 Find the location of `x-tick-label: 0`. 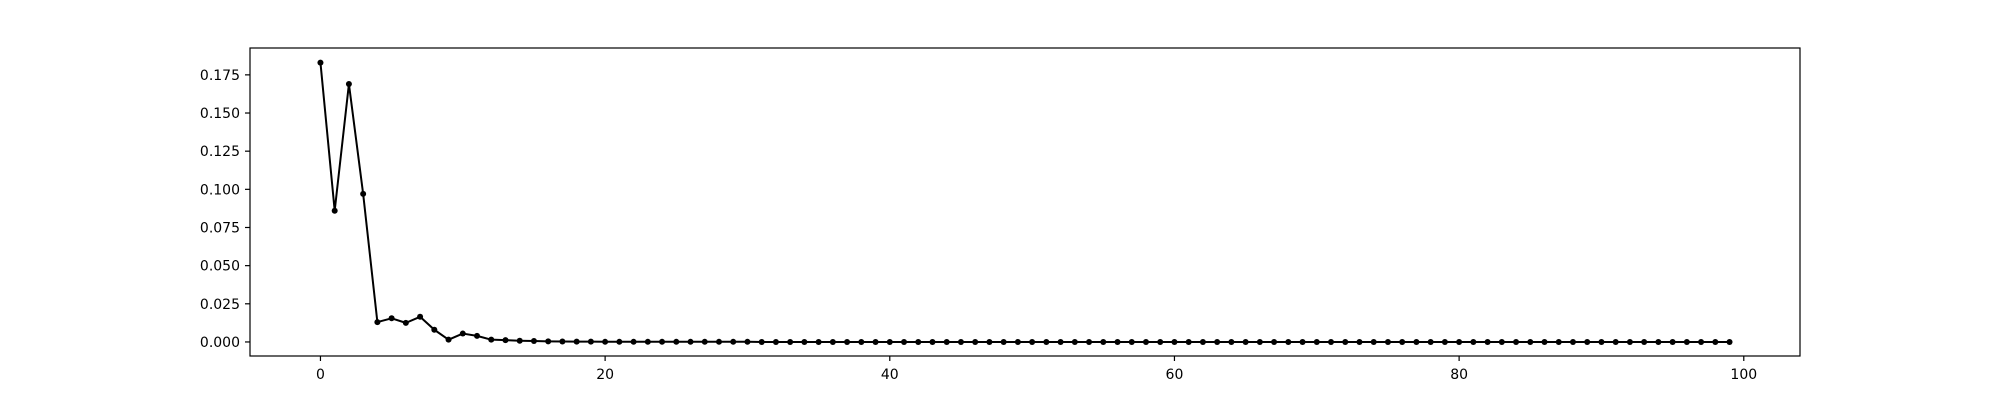

x-tick-label: 0 is located at coordinates (320, 375).